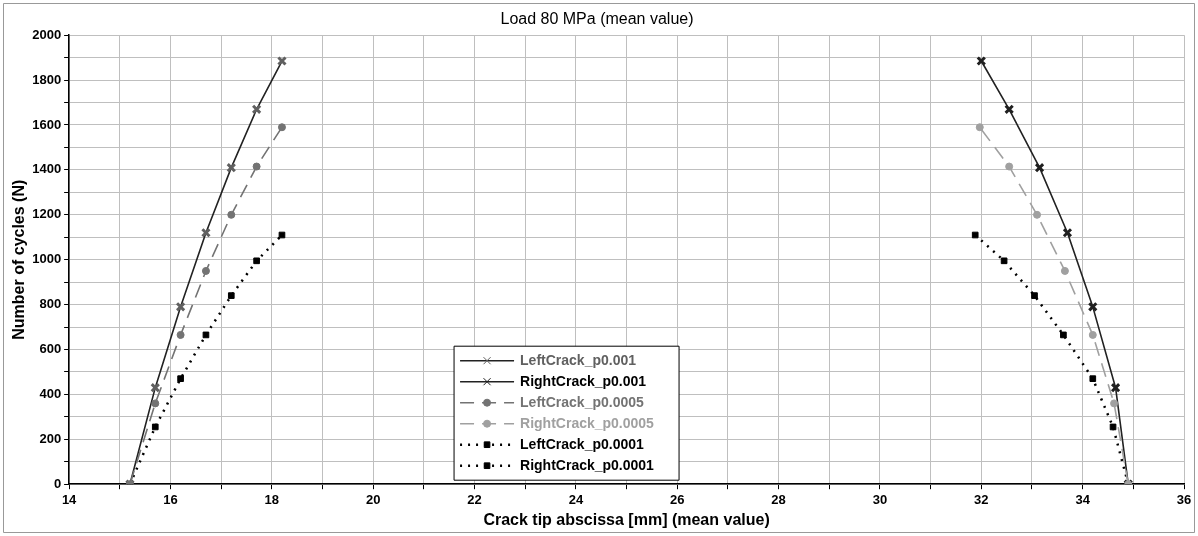 Image resolution: width=1198 pixels, height=536 pixels. What do you see at coordinates (474, 499) in the screenshot?
I see `x-tick-label: 22` at bounding box center [474, 499].